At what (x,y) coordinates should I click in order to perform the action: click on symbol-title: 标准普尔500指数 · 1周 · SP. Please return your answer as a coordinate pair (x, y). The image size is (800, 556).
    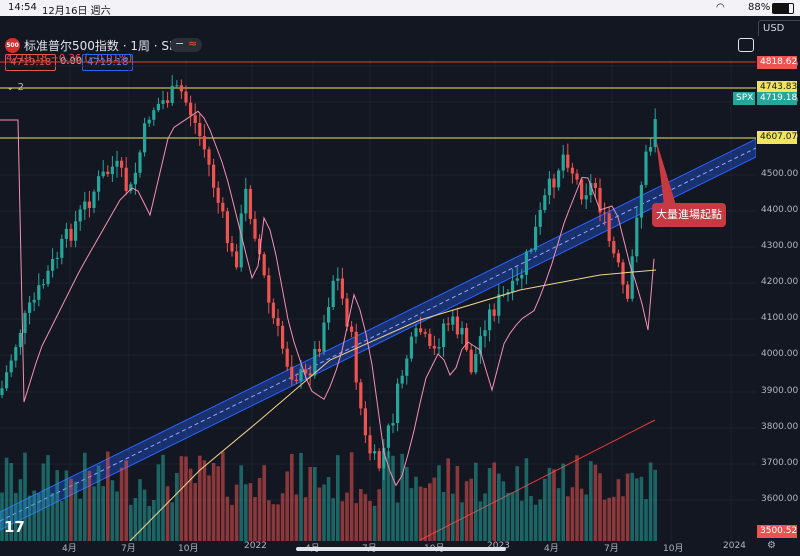
    Looking at the image, I should click on (100, 46).